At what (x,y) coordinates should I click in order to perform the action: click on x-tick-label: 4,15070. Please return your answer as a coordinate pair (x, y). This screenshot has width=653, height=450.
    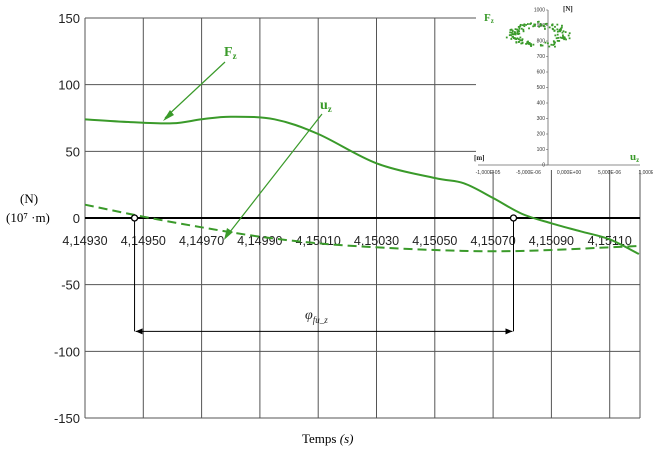
    Looking at the image, I should click on (493, 241).